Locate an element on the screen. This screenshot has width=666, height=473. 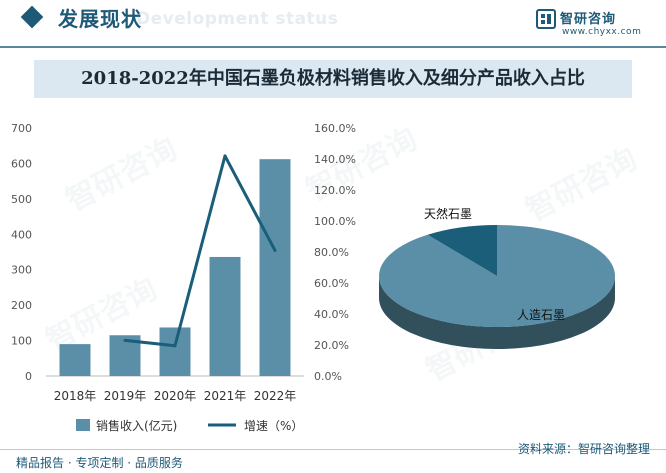
y-right-tick-label: 160.0% is located at coordinates (335, 128).